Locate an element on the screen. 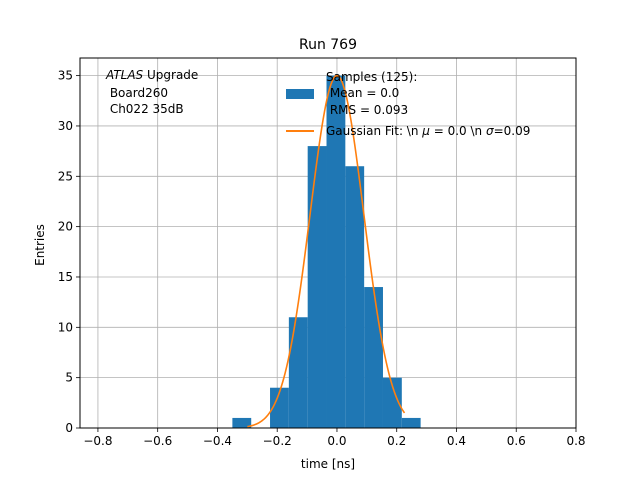 The width and height of the screenshot is (640, 480). x-tick-label: −0.6 is located at coordinates (157, 441).